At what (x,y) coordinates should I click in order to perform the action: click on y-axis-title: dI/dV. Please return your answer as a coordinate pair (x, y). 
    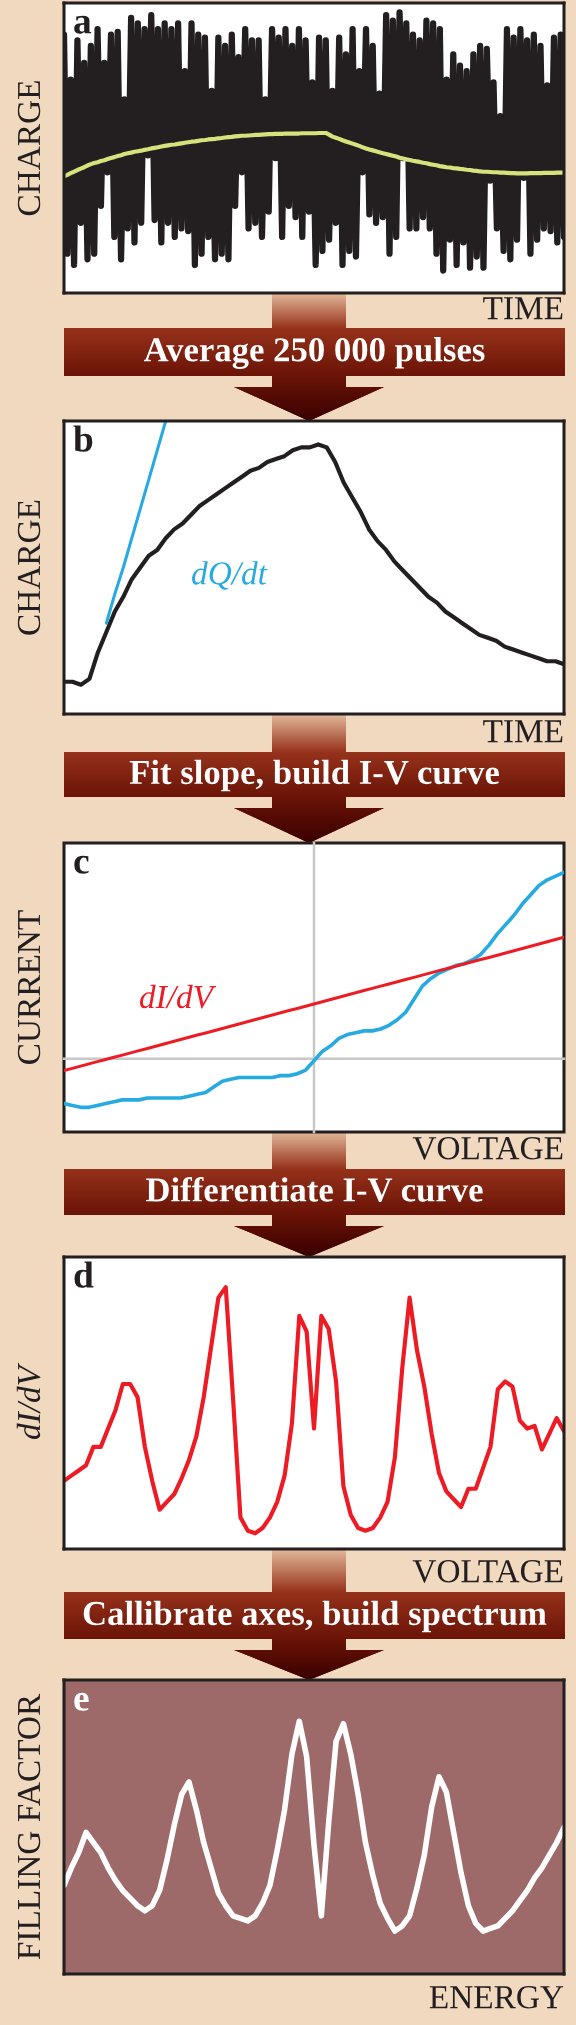
    Looking at the image, I should click on (28, 1401).